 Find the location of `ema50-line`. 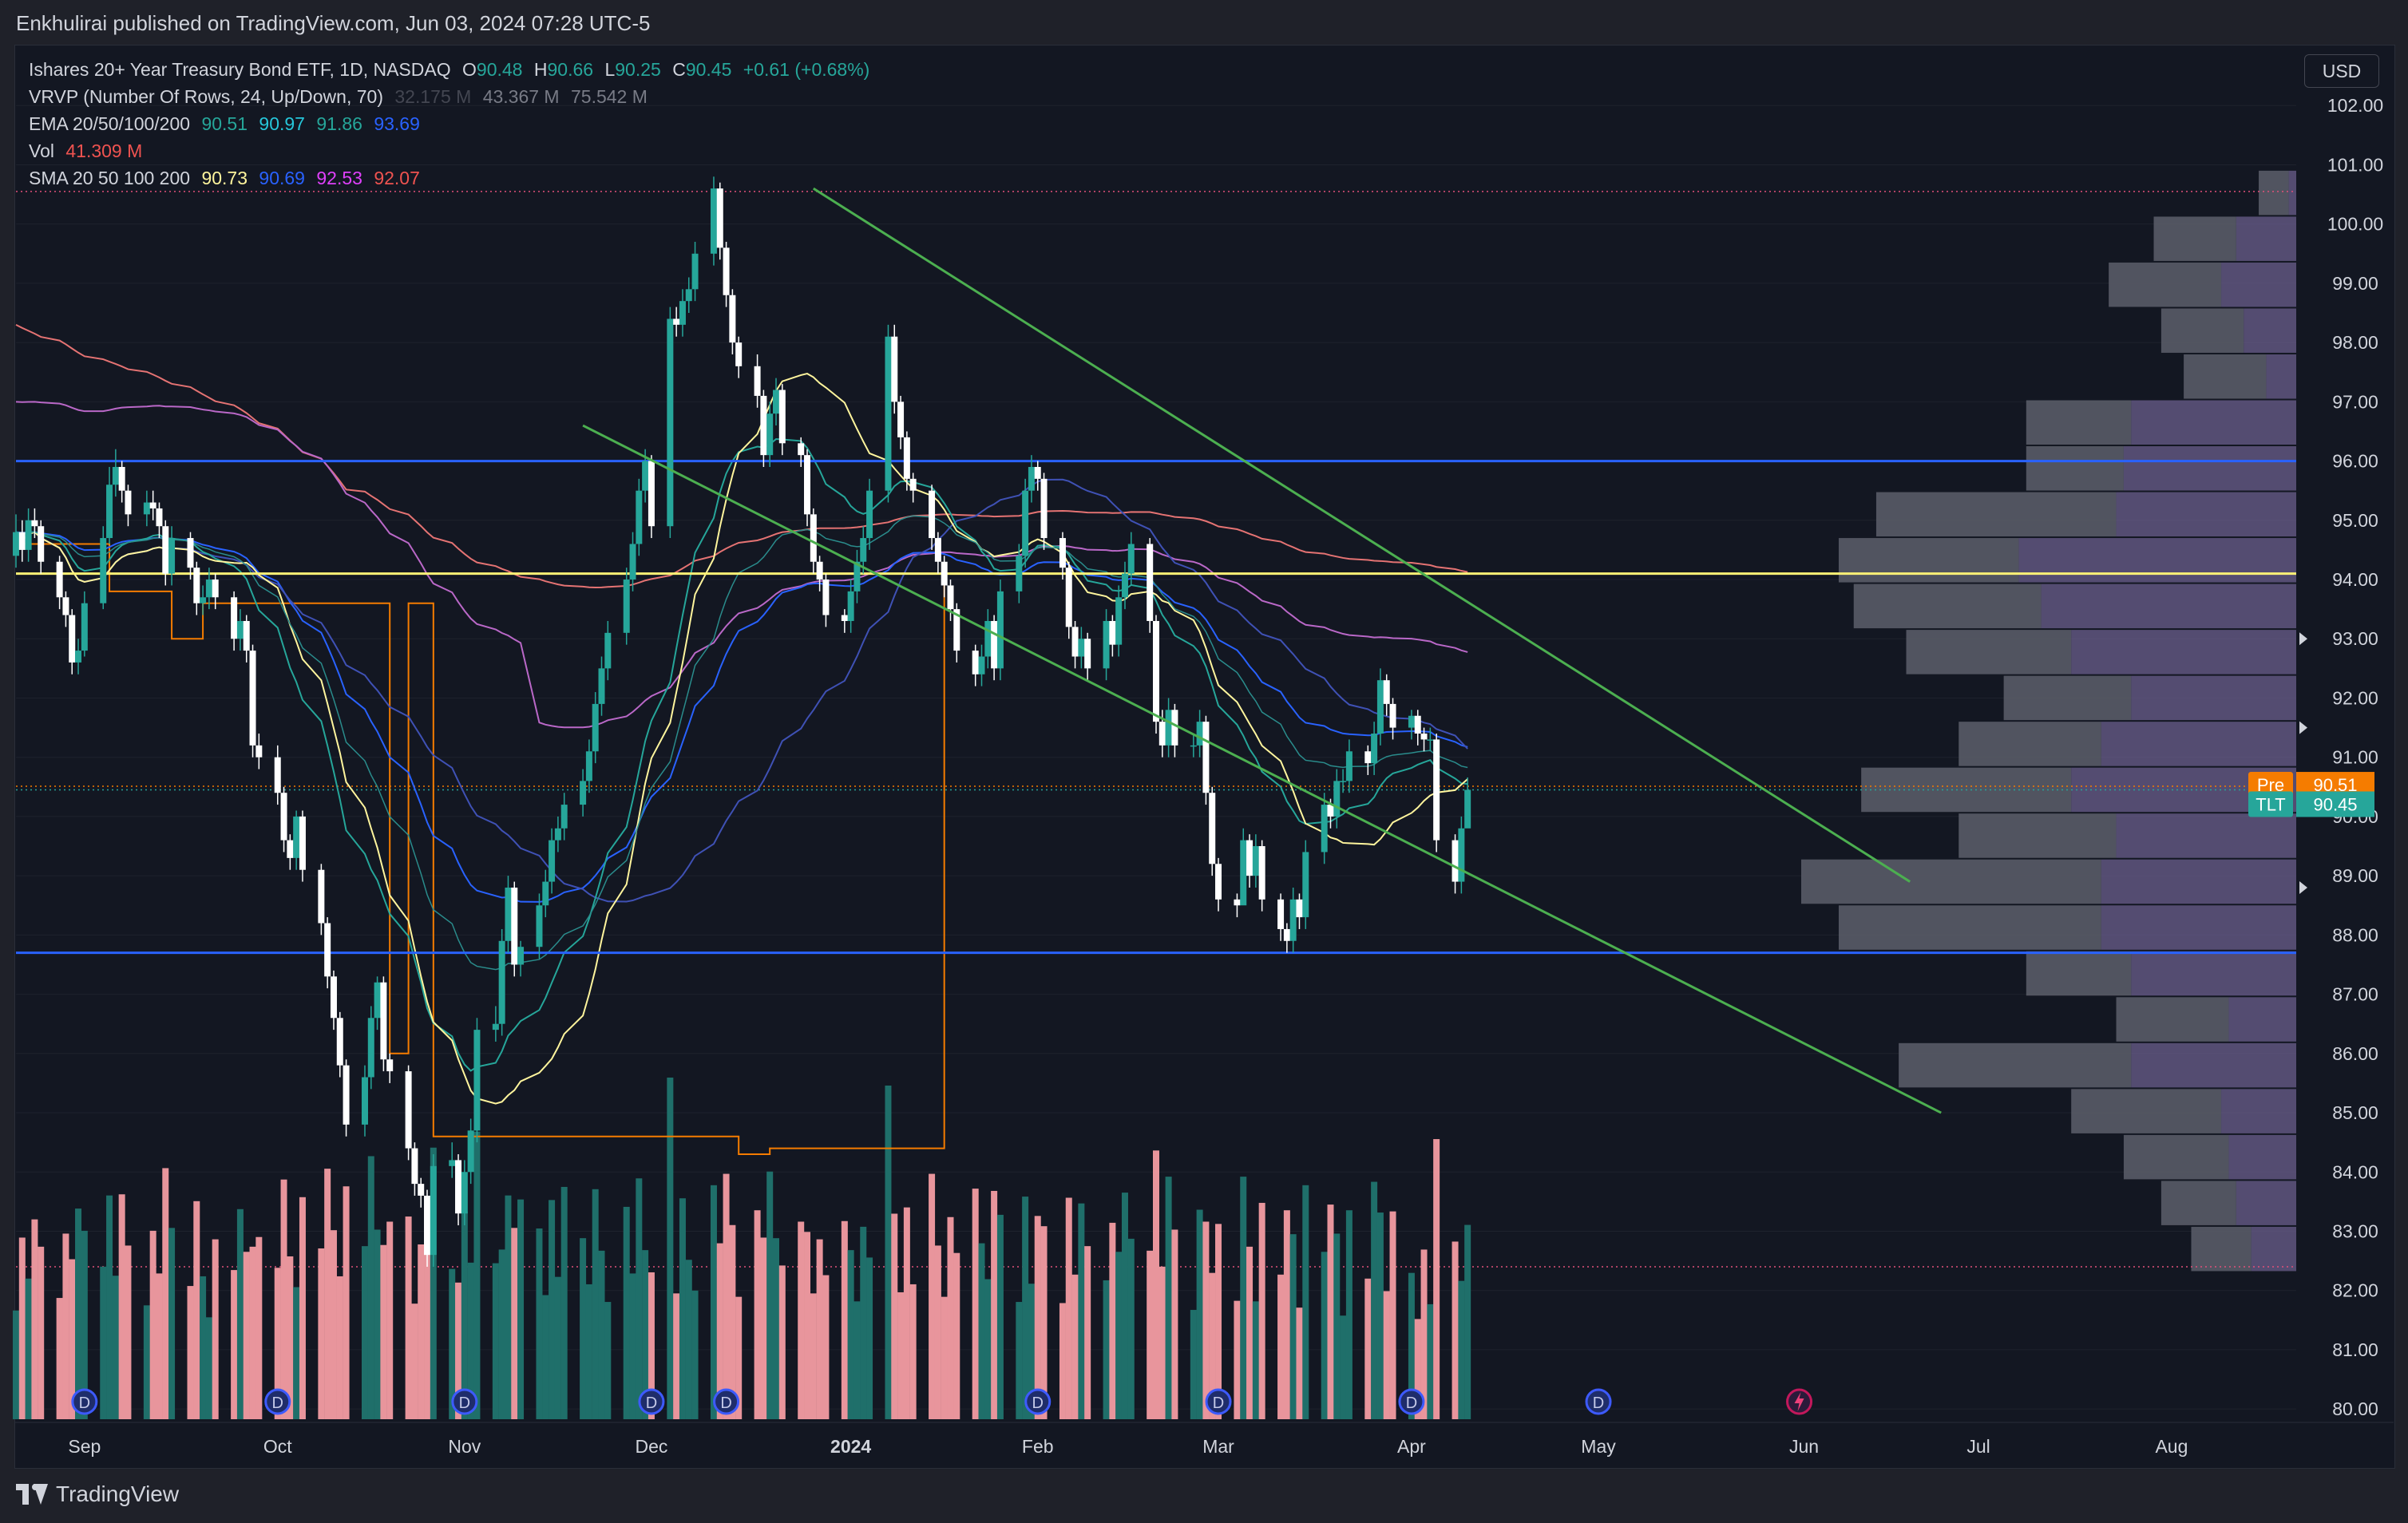

ema50-line is located at coordinates (742, 717).